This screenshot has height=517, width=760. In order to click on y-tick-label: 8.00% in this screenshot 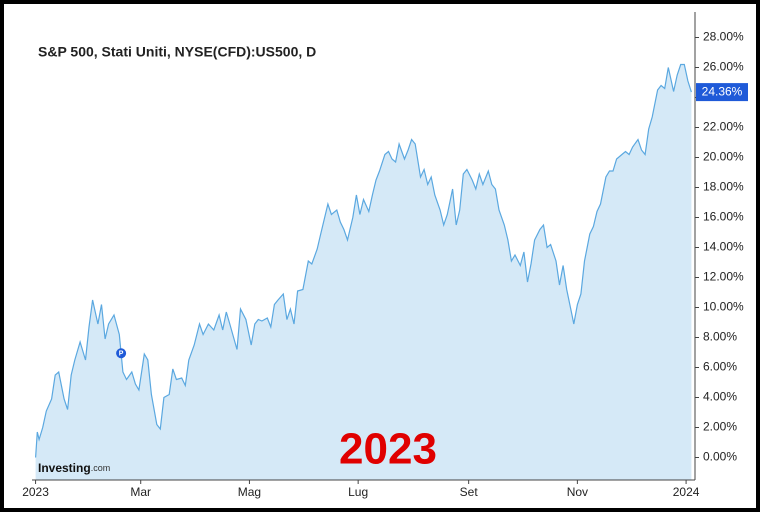, I will do `click(720, 337)`.